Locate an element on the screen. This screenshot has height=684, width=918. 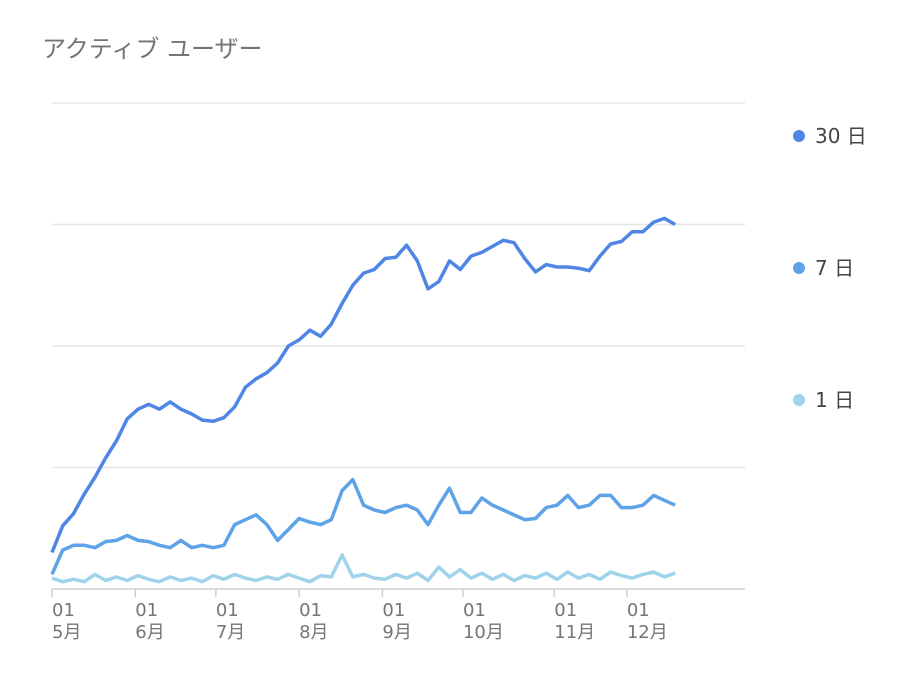
legend-label: 1 日 is located at coordinates (834, 400).